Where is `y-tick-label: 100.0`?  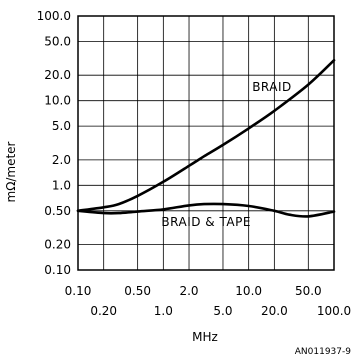
y-tick-label: 100.0 is located at coordinates (54, 16).